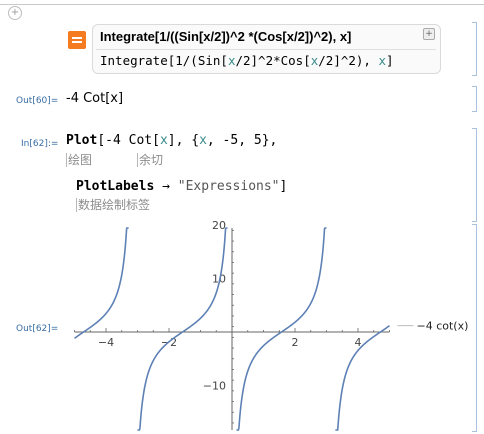 Image resolution: width=484 pixels, height=434 pixels. I want to click on x-tick-label: 4, so click(358, 342).